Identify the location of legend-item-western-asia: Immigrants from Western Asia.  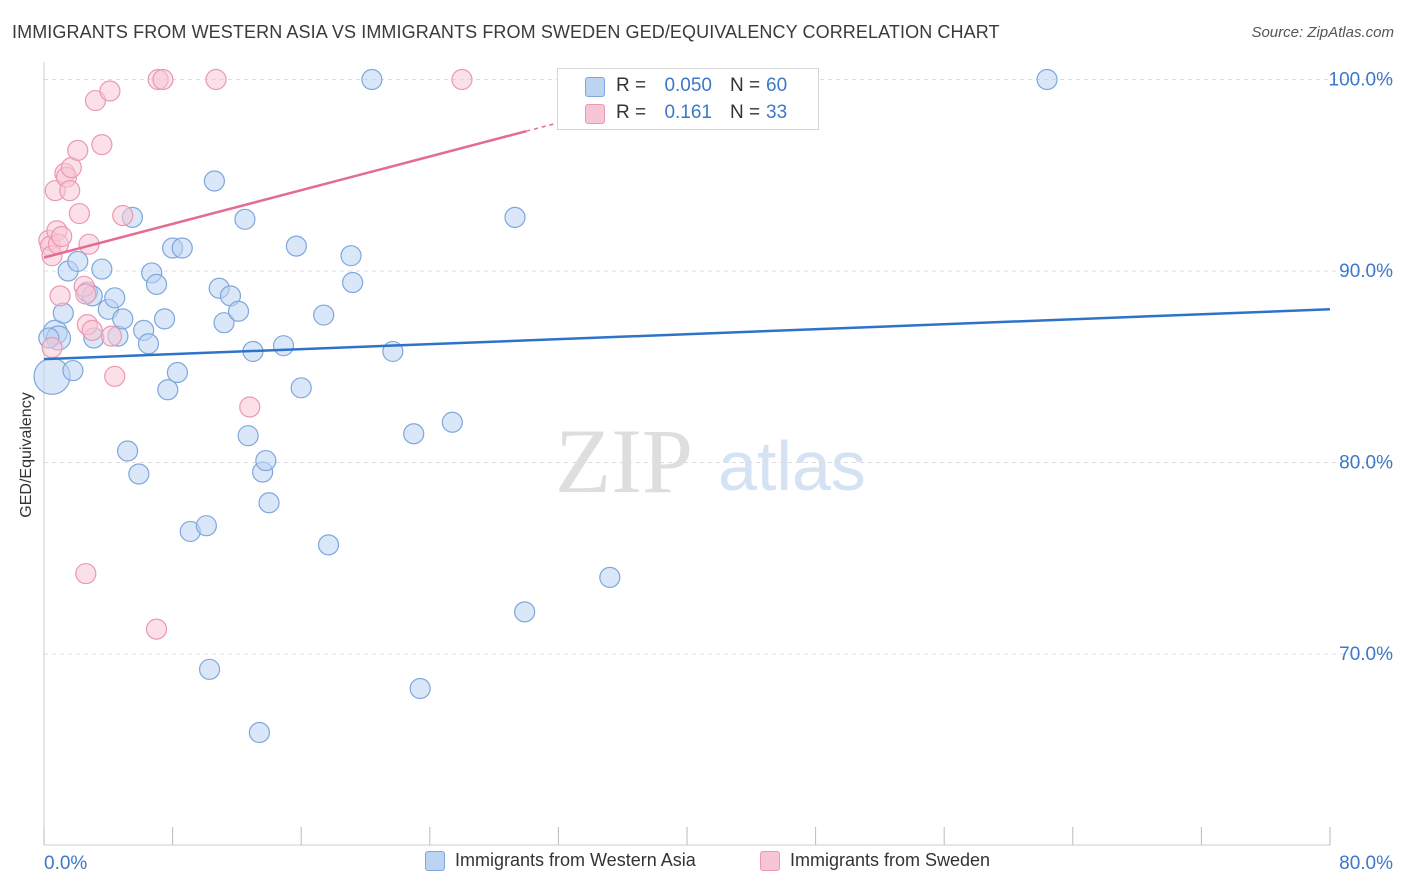
(560, 860).